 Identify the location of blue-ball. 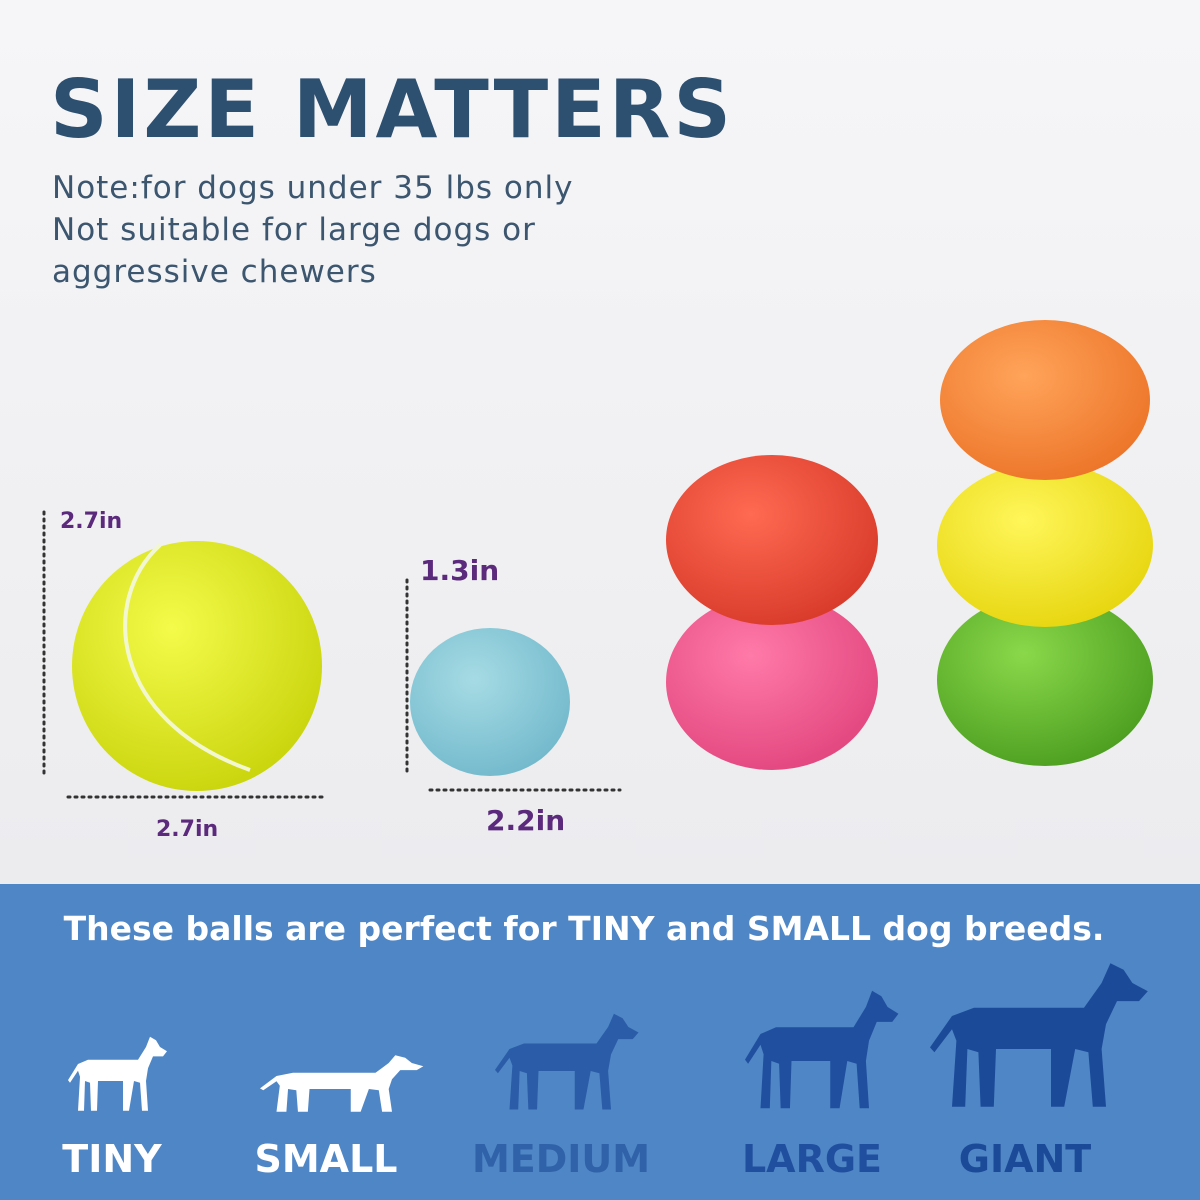
(490, 702).